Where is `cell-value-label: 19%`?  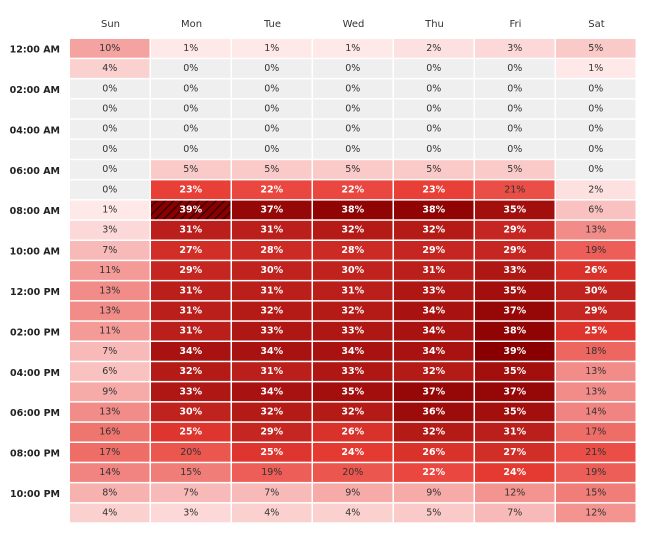
cell-value-label: 19% is located at coordinates (271, 472).